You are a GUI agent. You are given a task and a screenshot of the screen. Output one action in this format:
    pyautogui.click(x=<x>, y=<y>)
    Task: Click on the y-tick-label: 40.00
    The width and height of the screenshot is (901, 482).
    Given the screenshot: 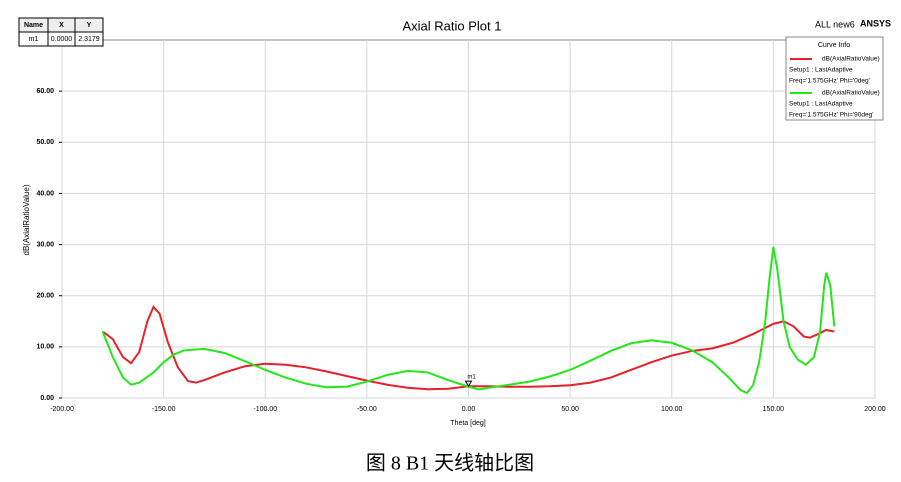 What is the action you would take?
    pyautogui.click(x=45, y=193)
    